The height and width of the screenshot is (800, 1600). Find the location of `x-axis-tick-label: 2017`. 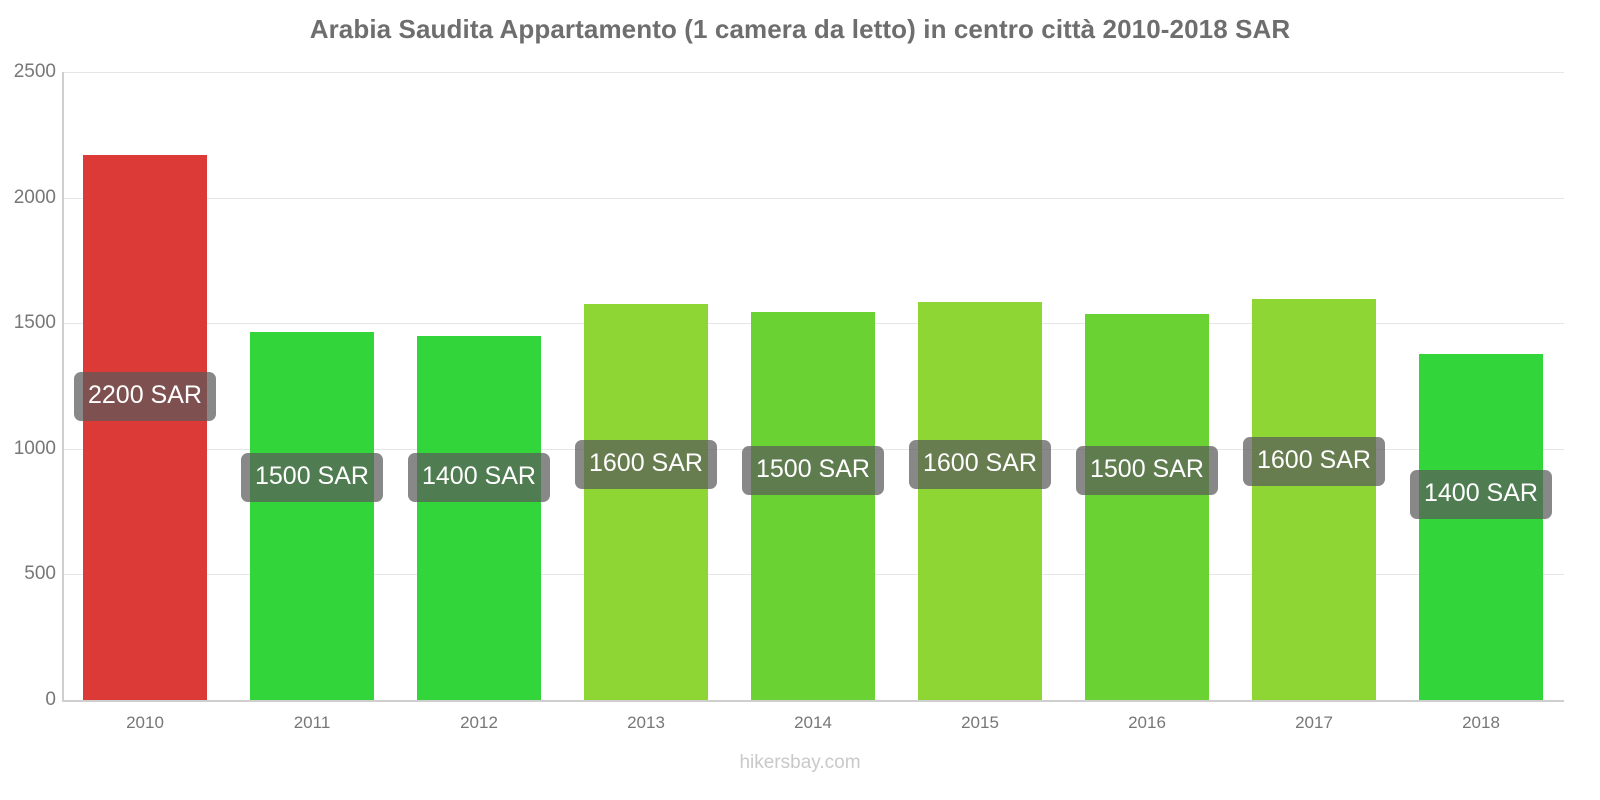

x-axis-tick-label: 2017 is located at coordinates (1314, 722).